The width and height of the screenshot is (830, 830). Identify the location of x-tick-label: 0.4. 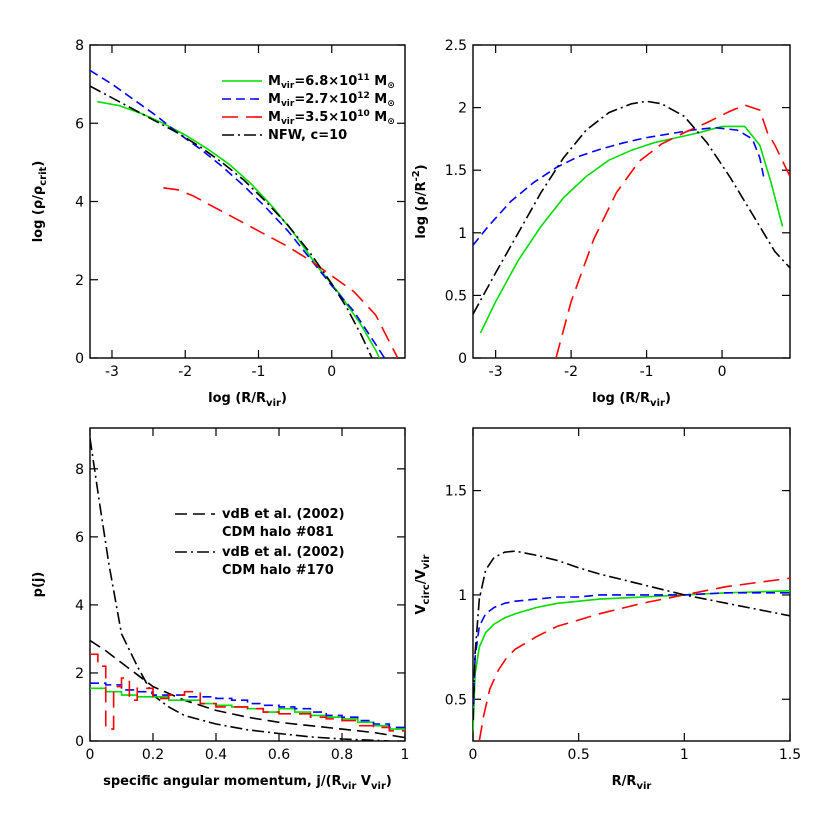
(216, 755).